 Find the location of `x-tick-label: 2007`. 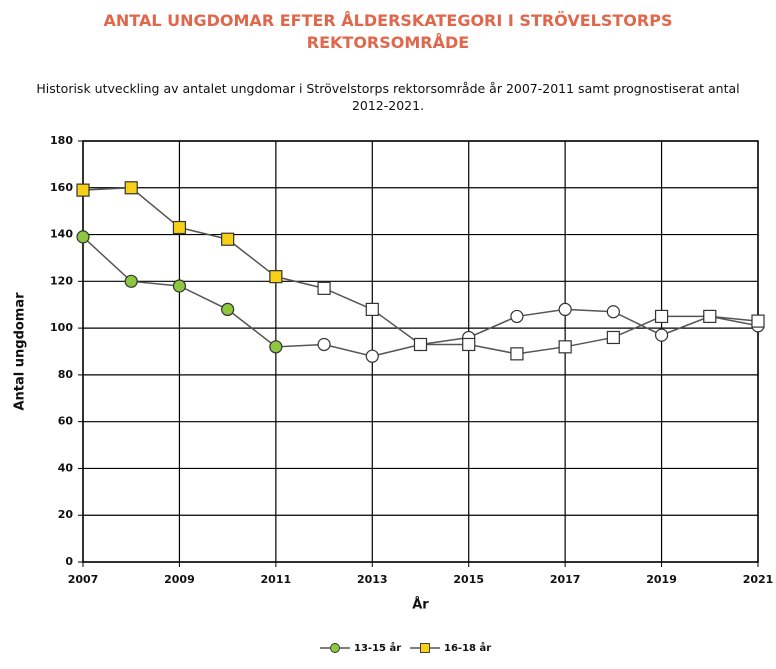

x-tick-label: 2007 is located at coordinates (83, 579).